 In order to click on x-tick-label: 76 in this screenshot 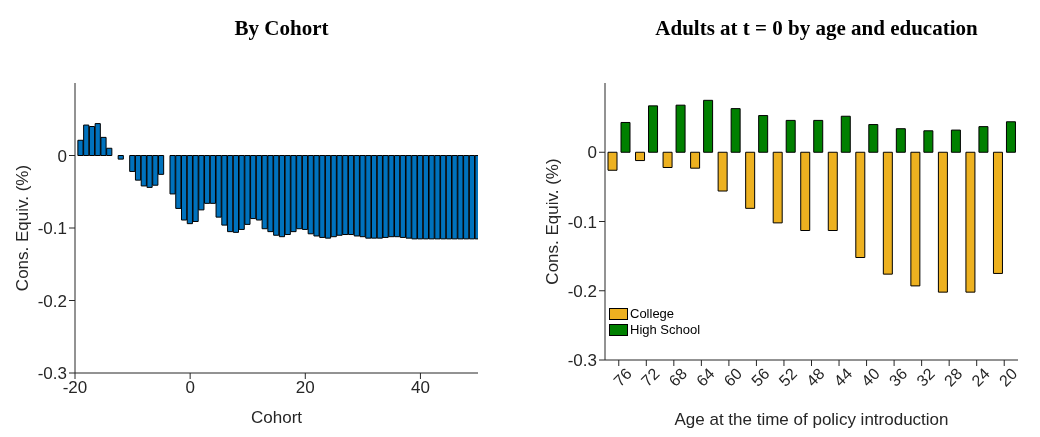, I will do `click(623, 377)`.